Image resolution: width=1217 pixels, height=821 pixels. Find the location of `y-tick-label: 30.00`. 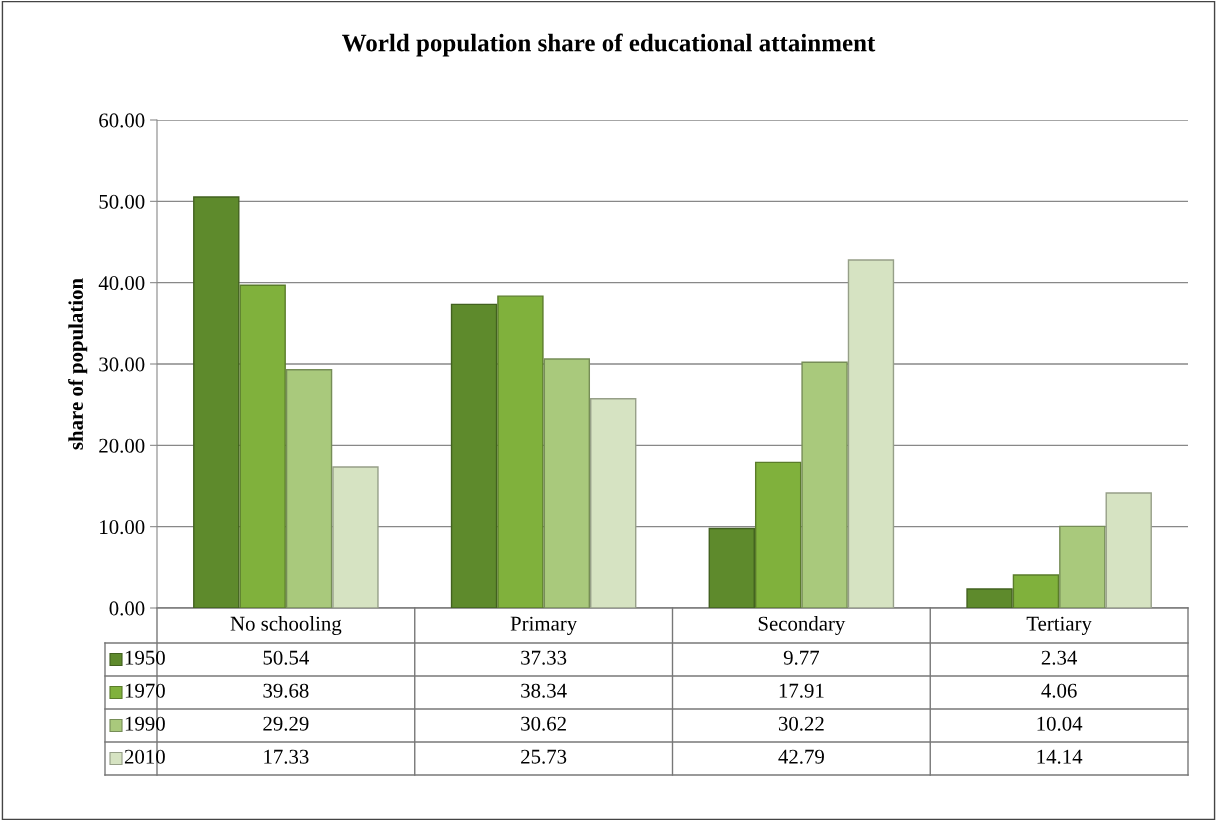

y-tick-label: 30.00 is located at coordinates (122, 364).